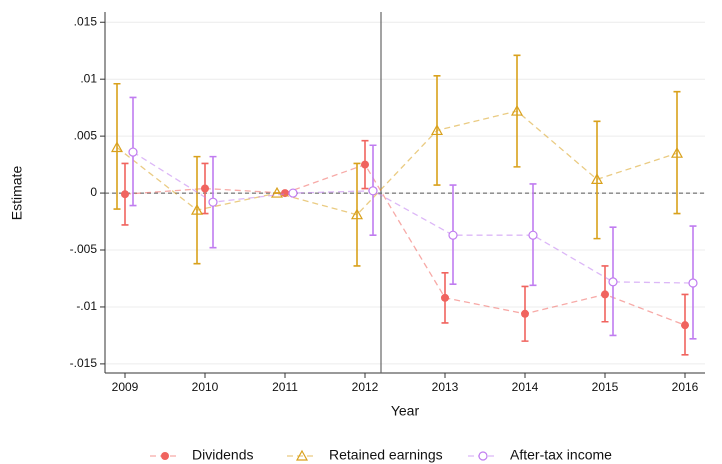 This screenshot has height=464, width=722. Describe the element at coordinates (605, 387) in the screenshot. I see `x-tick-label: 2015` at that location.